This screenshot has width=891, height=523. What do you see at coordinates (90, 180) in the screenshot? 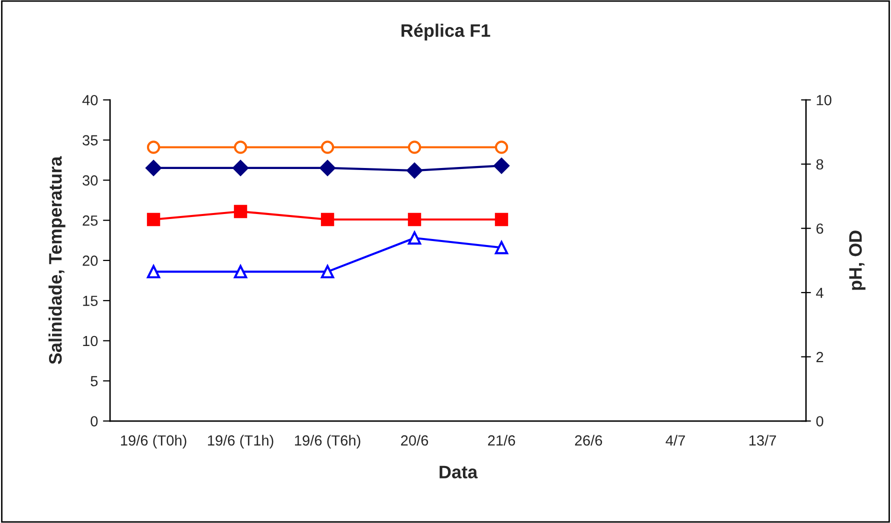
I see `y-tick-label: 30` at bounding box center [90, 180].